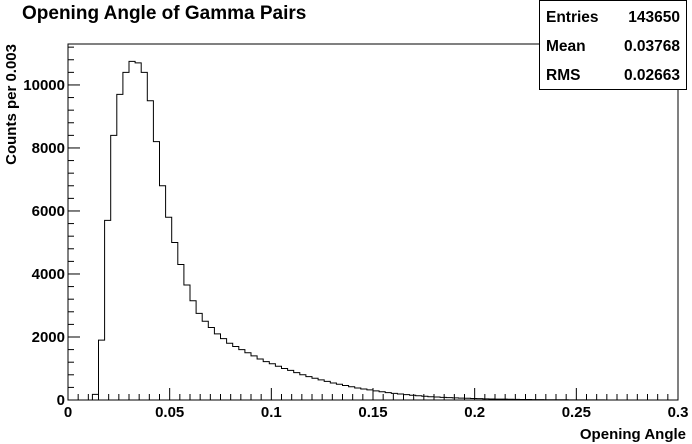 The image size is (692, 444). What do you see at coordinates (372, 412) in the screenshot?
I see `x-tick-label: 0.15` at bounding box center [372, 412].